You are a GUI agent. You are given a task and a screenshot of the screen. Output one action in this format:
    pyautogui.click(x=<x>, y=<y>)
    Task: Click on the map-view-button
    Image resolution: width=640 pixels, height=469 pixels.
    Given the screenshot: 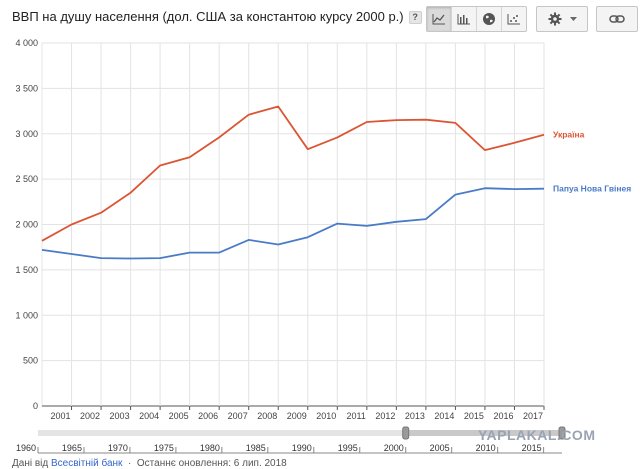 What is the action you would take?
    pyautogui.click(x=489, y=19)
    